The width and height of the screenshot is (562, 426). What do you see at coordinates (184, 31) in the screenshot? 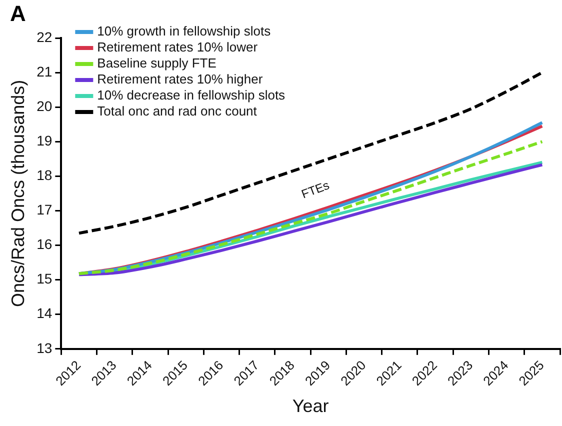
I see `legend-label: 10% growth in fellowship slots` at bounding box center [184, 31].